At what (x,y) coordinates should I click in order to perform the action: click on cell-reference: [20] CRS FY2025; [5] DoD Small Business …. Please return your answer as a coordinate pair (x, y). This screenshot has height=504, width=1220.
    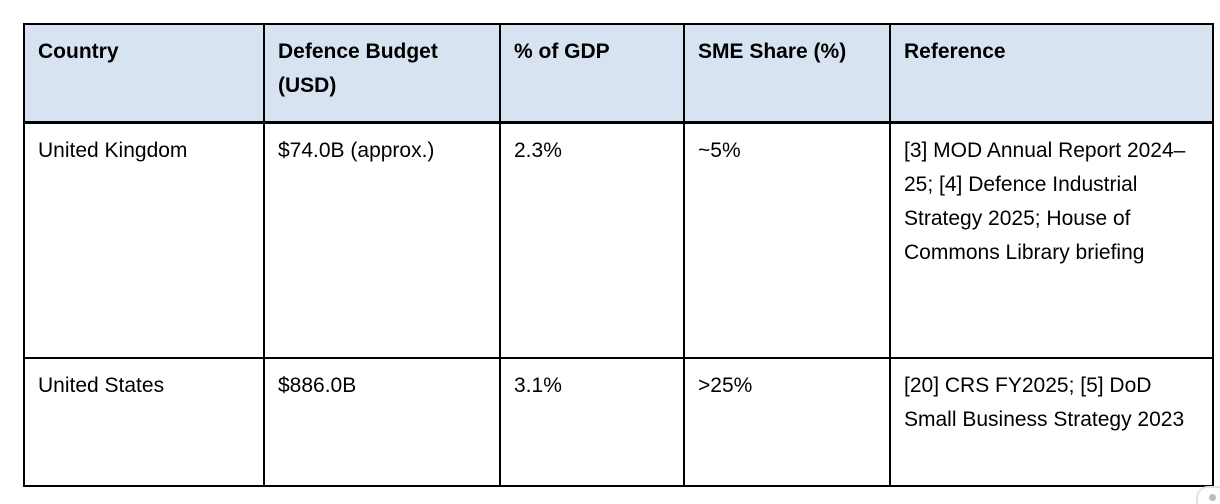
    Looking at the image, I should click on (1051, 422).